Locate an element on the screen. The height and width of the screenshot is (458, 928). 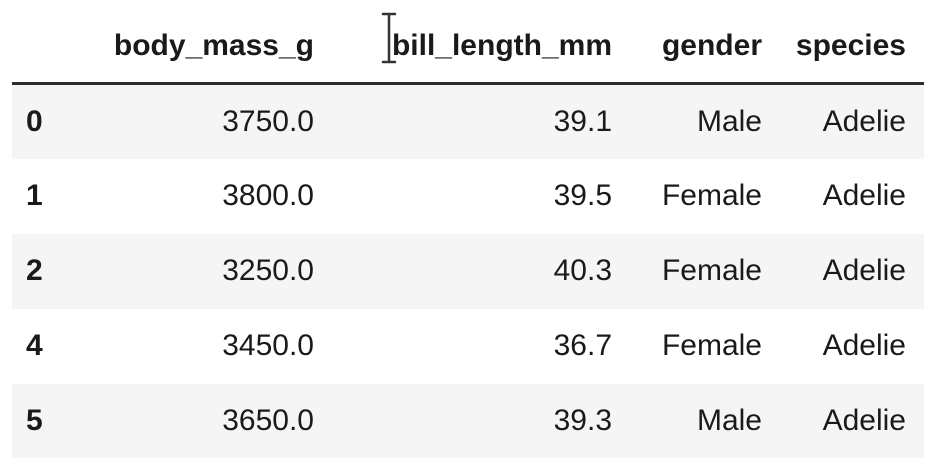
cell-bill-length-mm: 39.5 is located at coordinates (582, 195).